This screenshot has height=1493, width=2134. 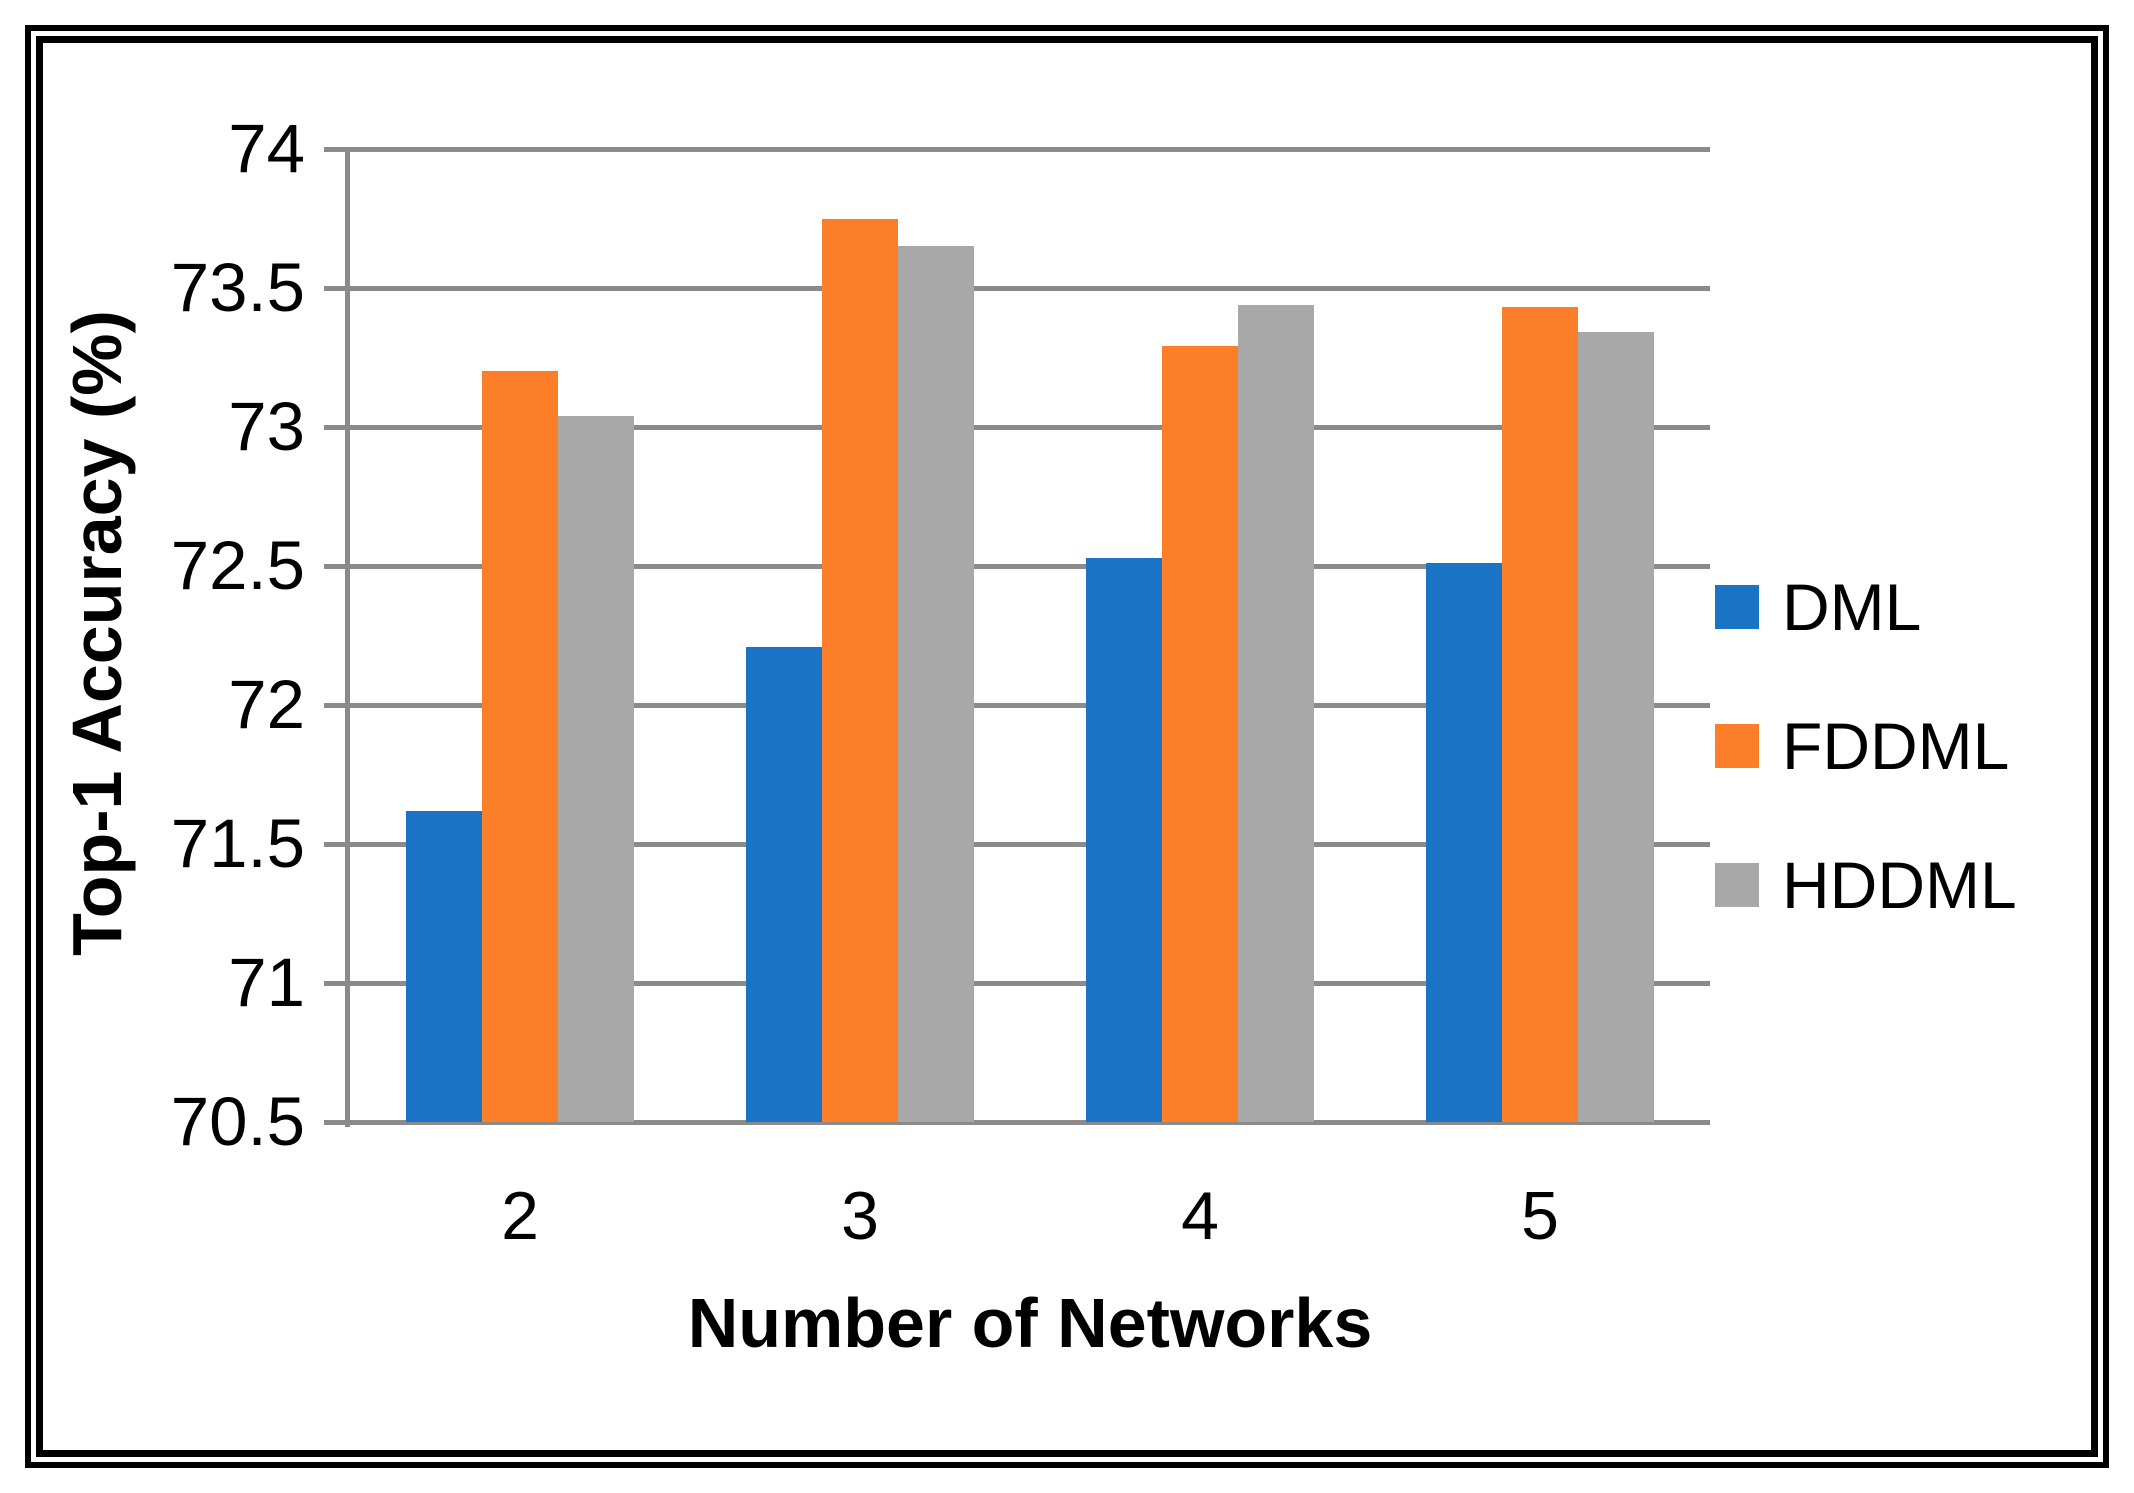 What do you see at coordinates (1737, 885) in the screenshot?
I see `legend-swatch-hddml` at bounding box center [1737, 885].